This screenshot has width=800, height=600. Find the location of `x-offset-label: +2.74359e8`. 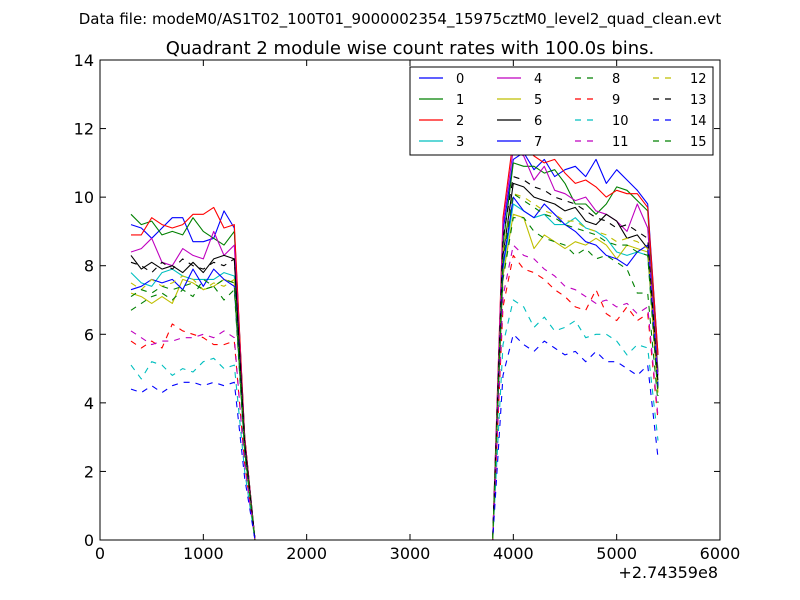

x-offset-label: +2.74359e8 is located at coordinates (668, 572).